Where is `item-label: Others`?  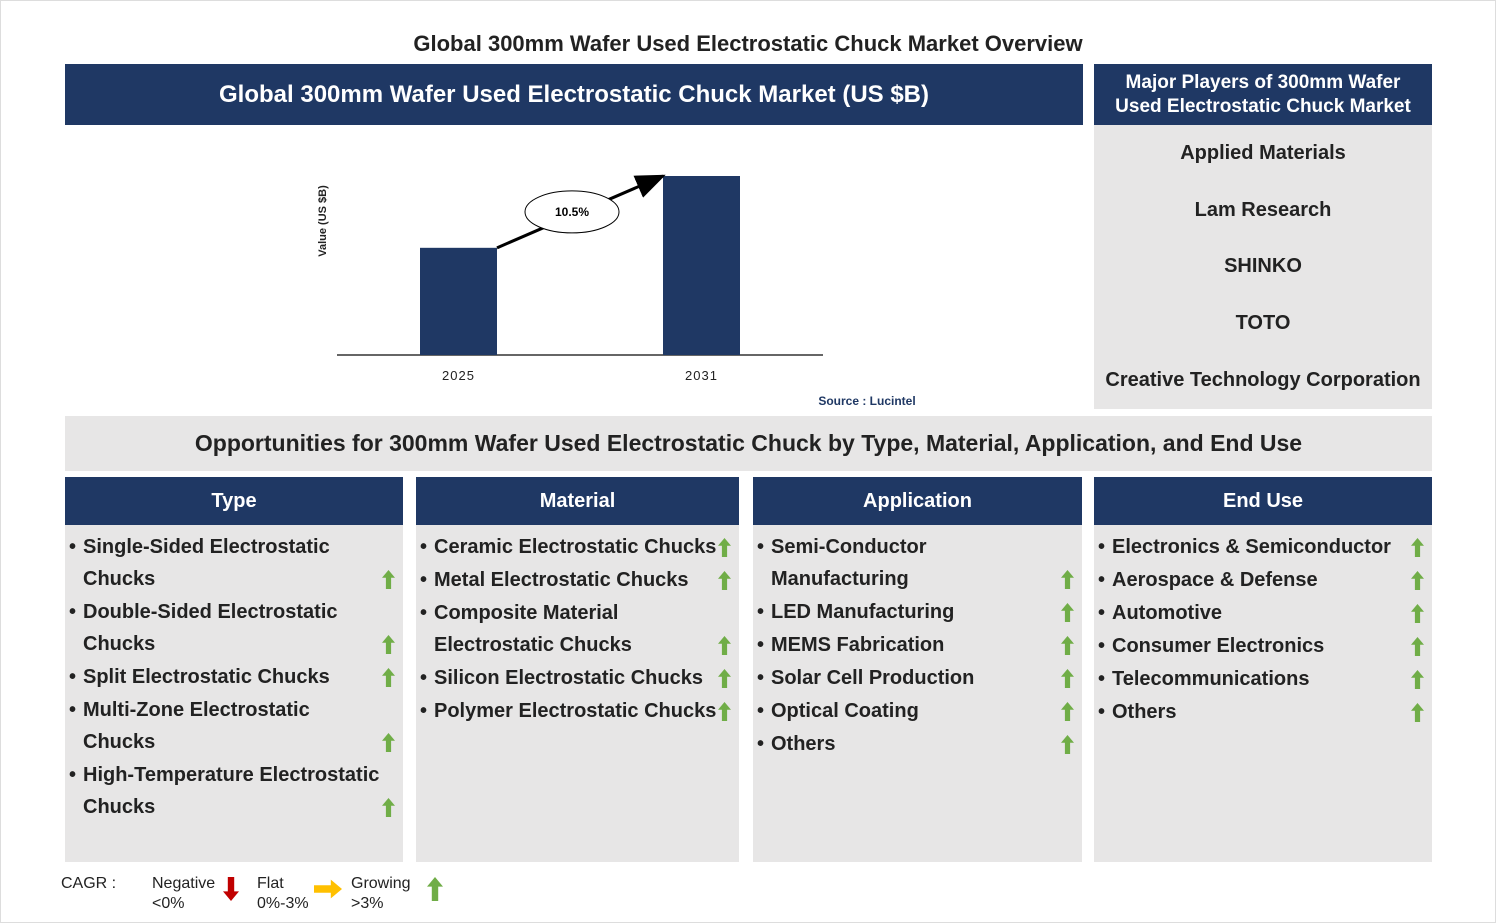
item-label: Others is located at coordinates (1144, 712).